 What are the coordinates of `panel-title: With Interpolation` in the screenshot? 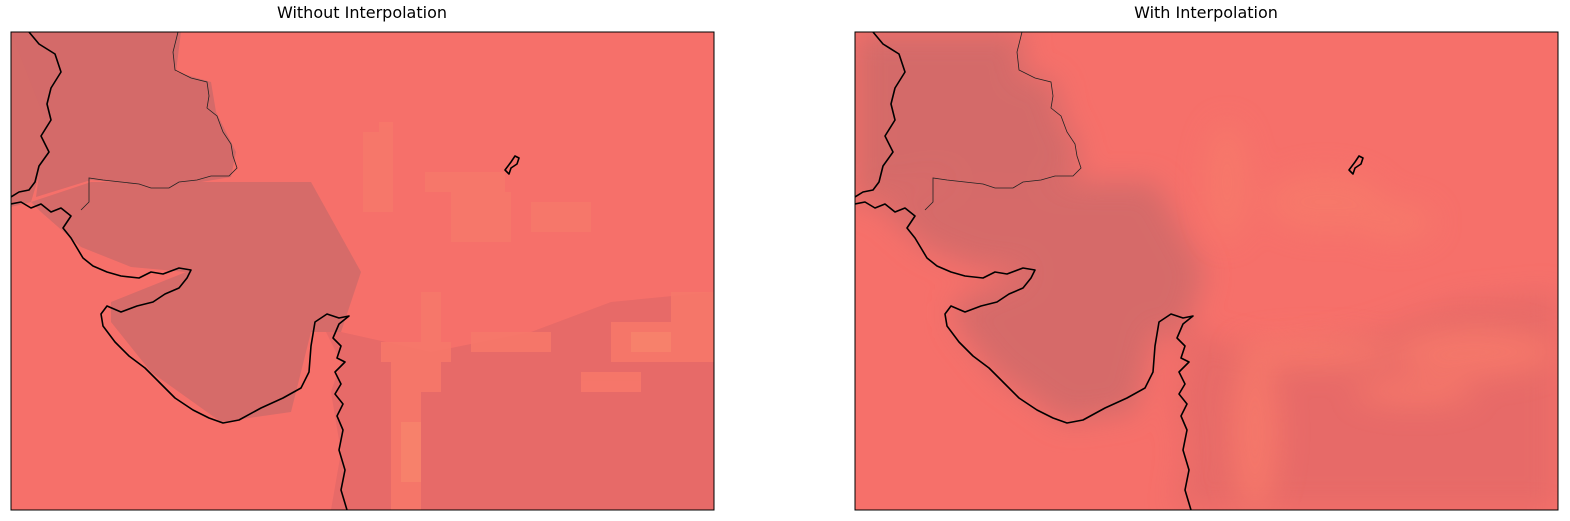 It's located at (1206, 12).